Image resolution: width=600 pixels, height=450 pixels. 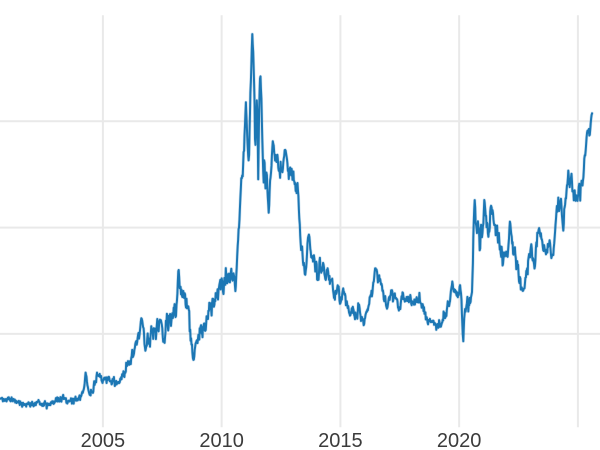 What do you see at coordinates (221, 440) in the screenshot?
I see `svg-text: 2010` at bounding box center [221, 440].